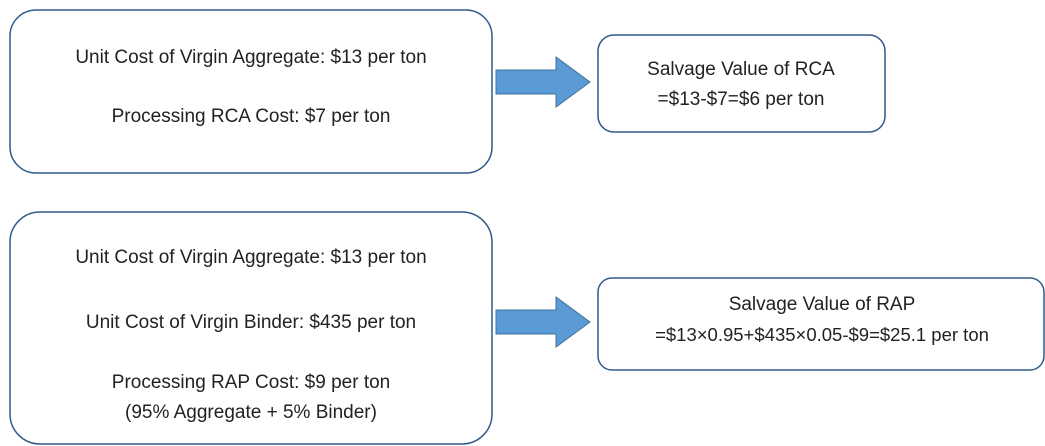 This screenshot has width=1045, height=446. What do you see at coordinates (741, 69) in the screenshot?
I see `box-text: Salvage Value of RCA` at bounding box center [741, 69].